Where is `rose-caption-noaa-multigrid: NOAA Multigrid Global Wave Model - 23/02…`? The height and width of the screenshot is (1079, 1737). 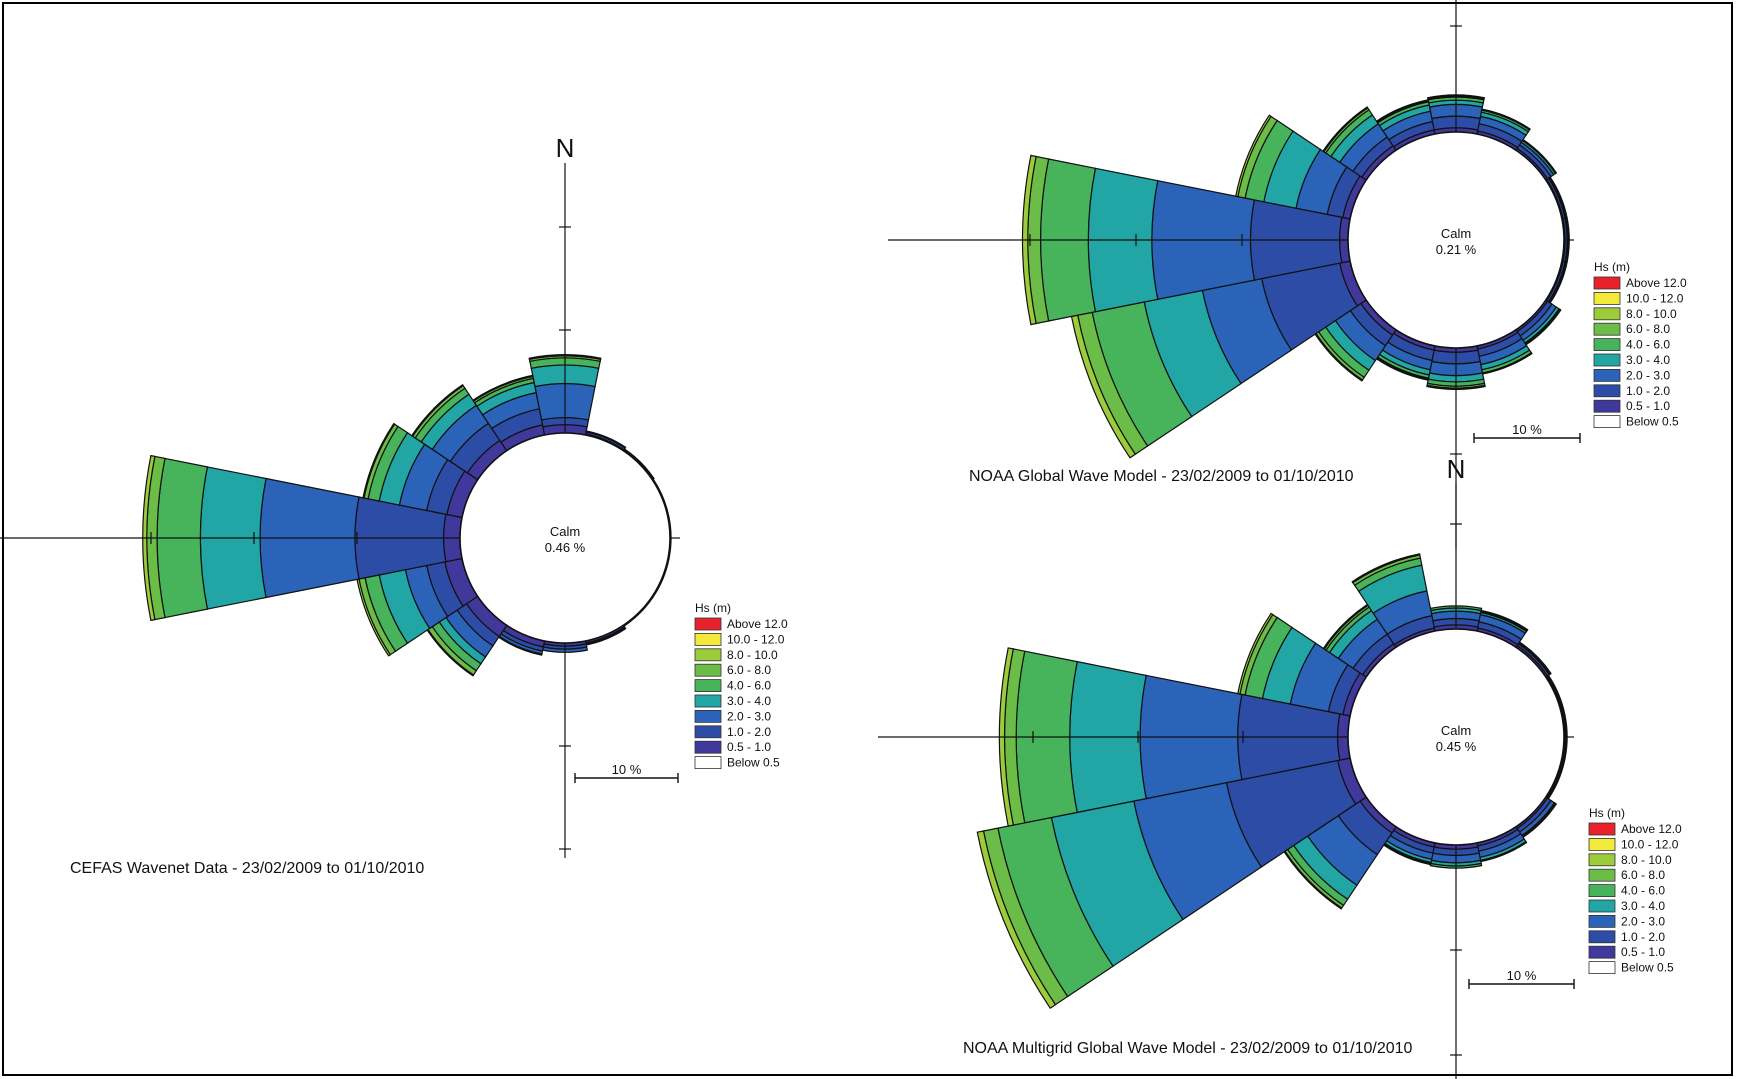
rose-caption-noaa-multigrid: NOAA Multigrid Global Wave Model - 23/02… is located at coordinates (1188, 1048).